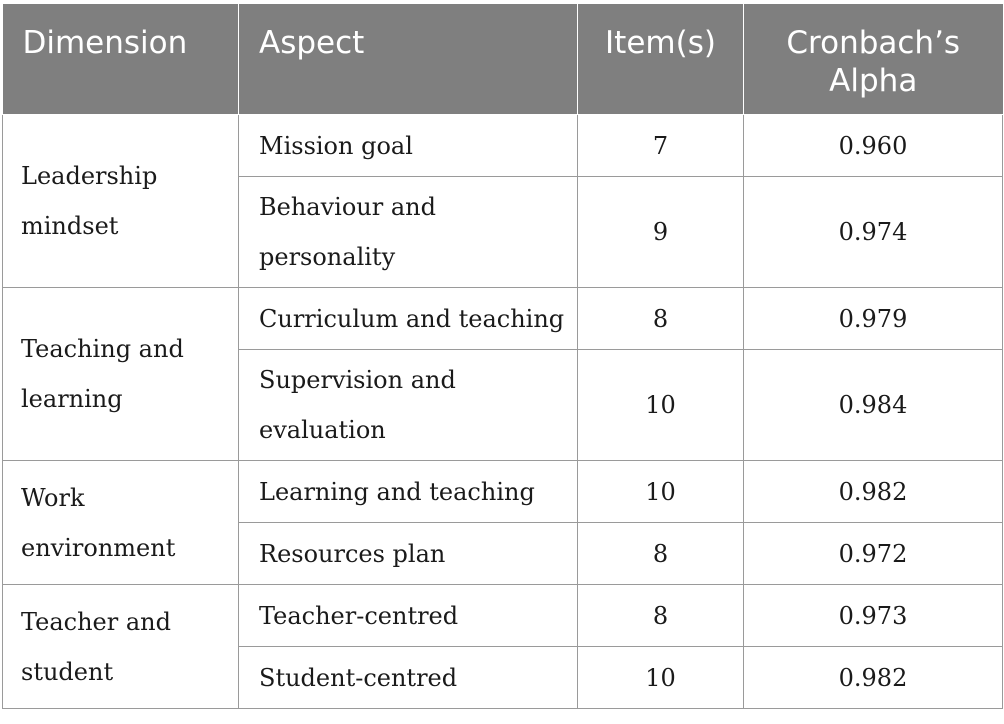 The height and width of the screenshot is (724, 1004). What do you see at coordinates (67, 671) in the screenshot?
I see `dimension-line2: student` at bounding box center [67, 671].